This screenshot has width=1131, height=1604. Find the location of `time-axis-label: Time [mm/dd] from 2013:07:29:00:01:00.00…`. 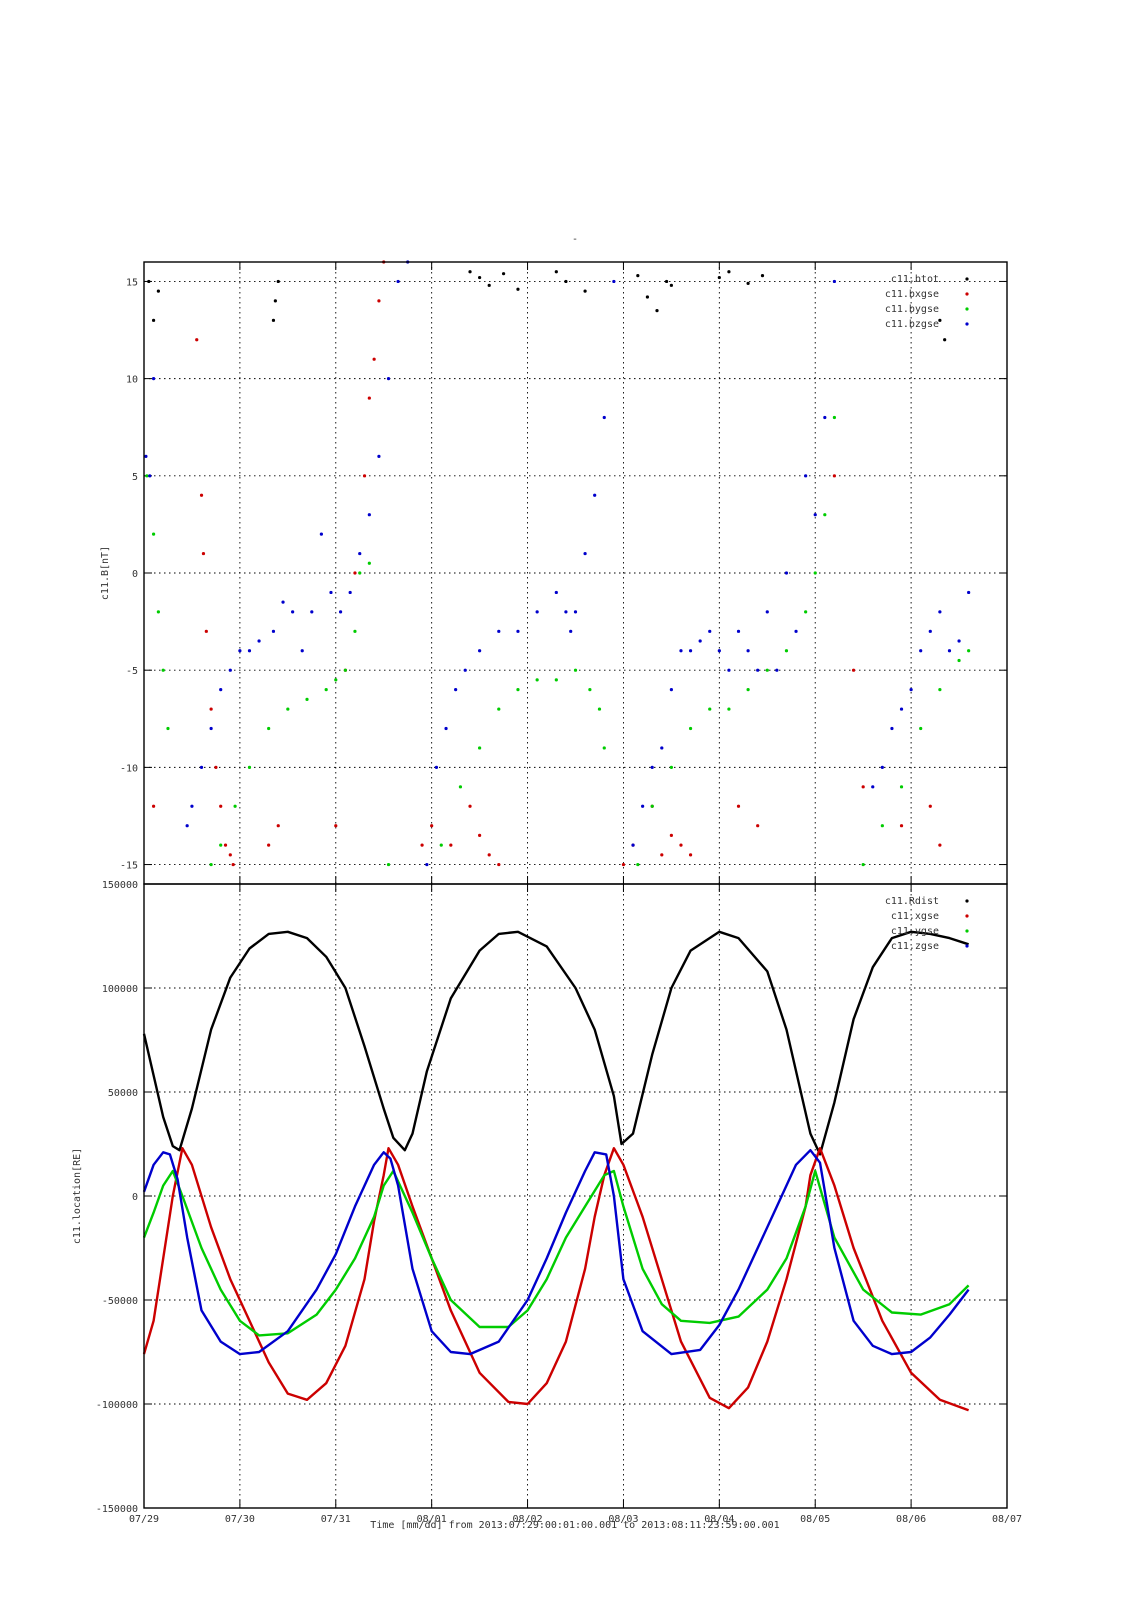

time-axis-label: Time [mm/dd] from 2013:07:29:00:01:00.00… is located at coordinates (574, 1525).